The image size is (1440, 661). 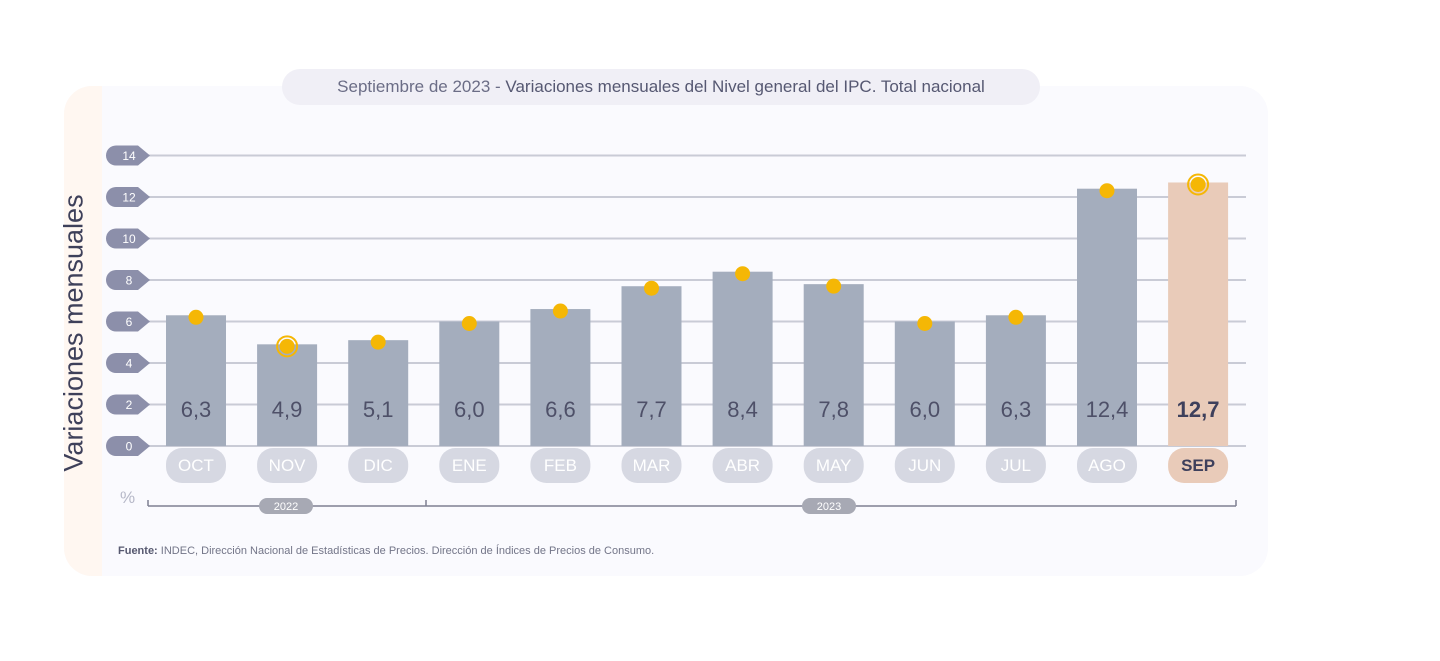 I want to click on marker-may, so click(x=834, y=286).